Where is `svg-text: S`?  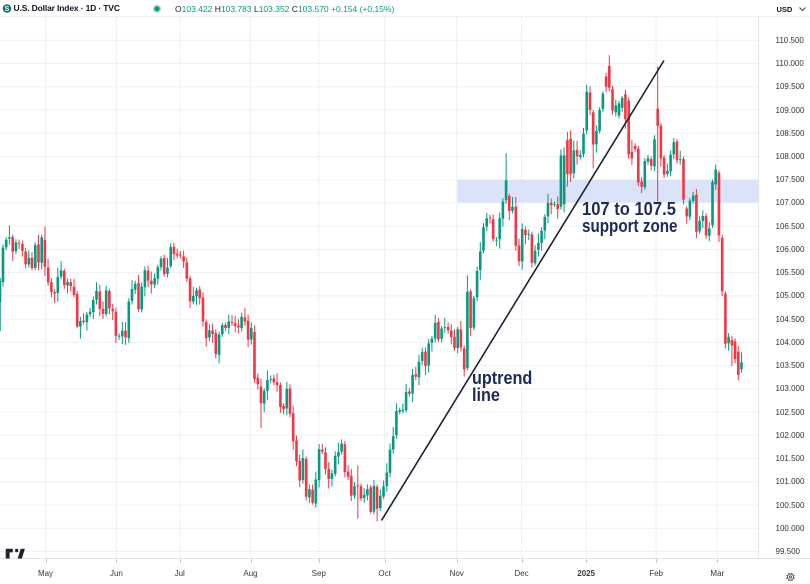
svg-text: S is located at coordinates (7, 9).